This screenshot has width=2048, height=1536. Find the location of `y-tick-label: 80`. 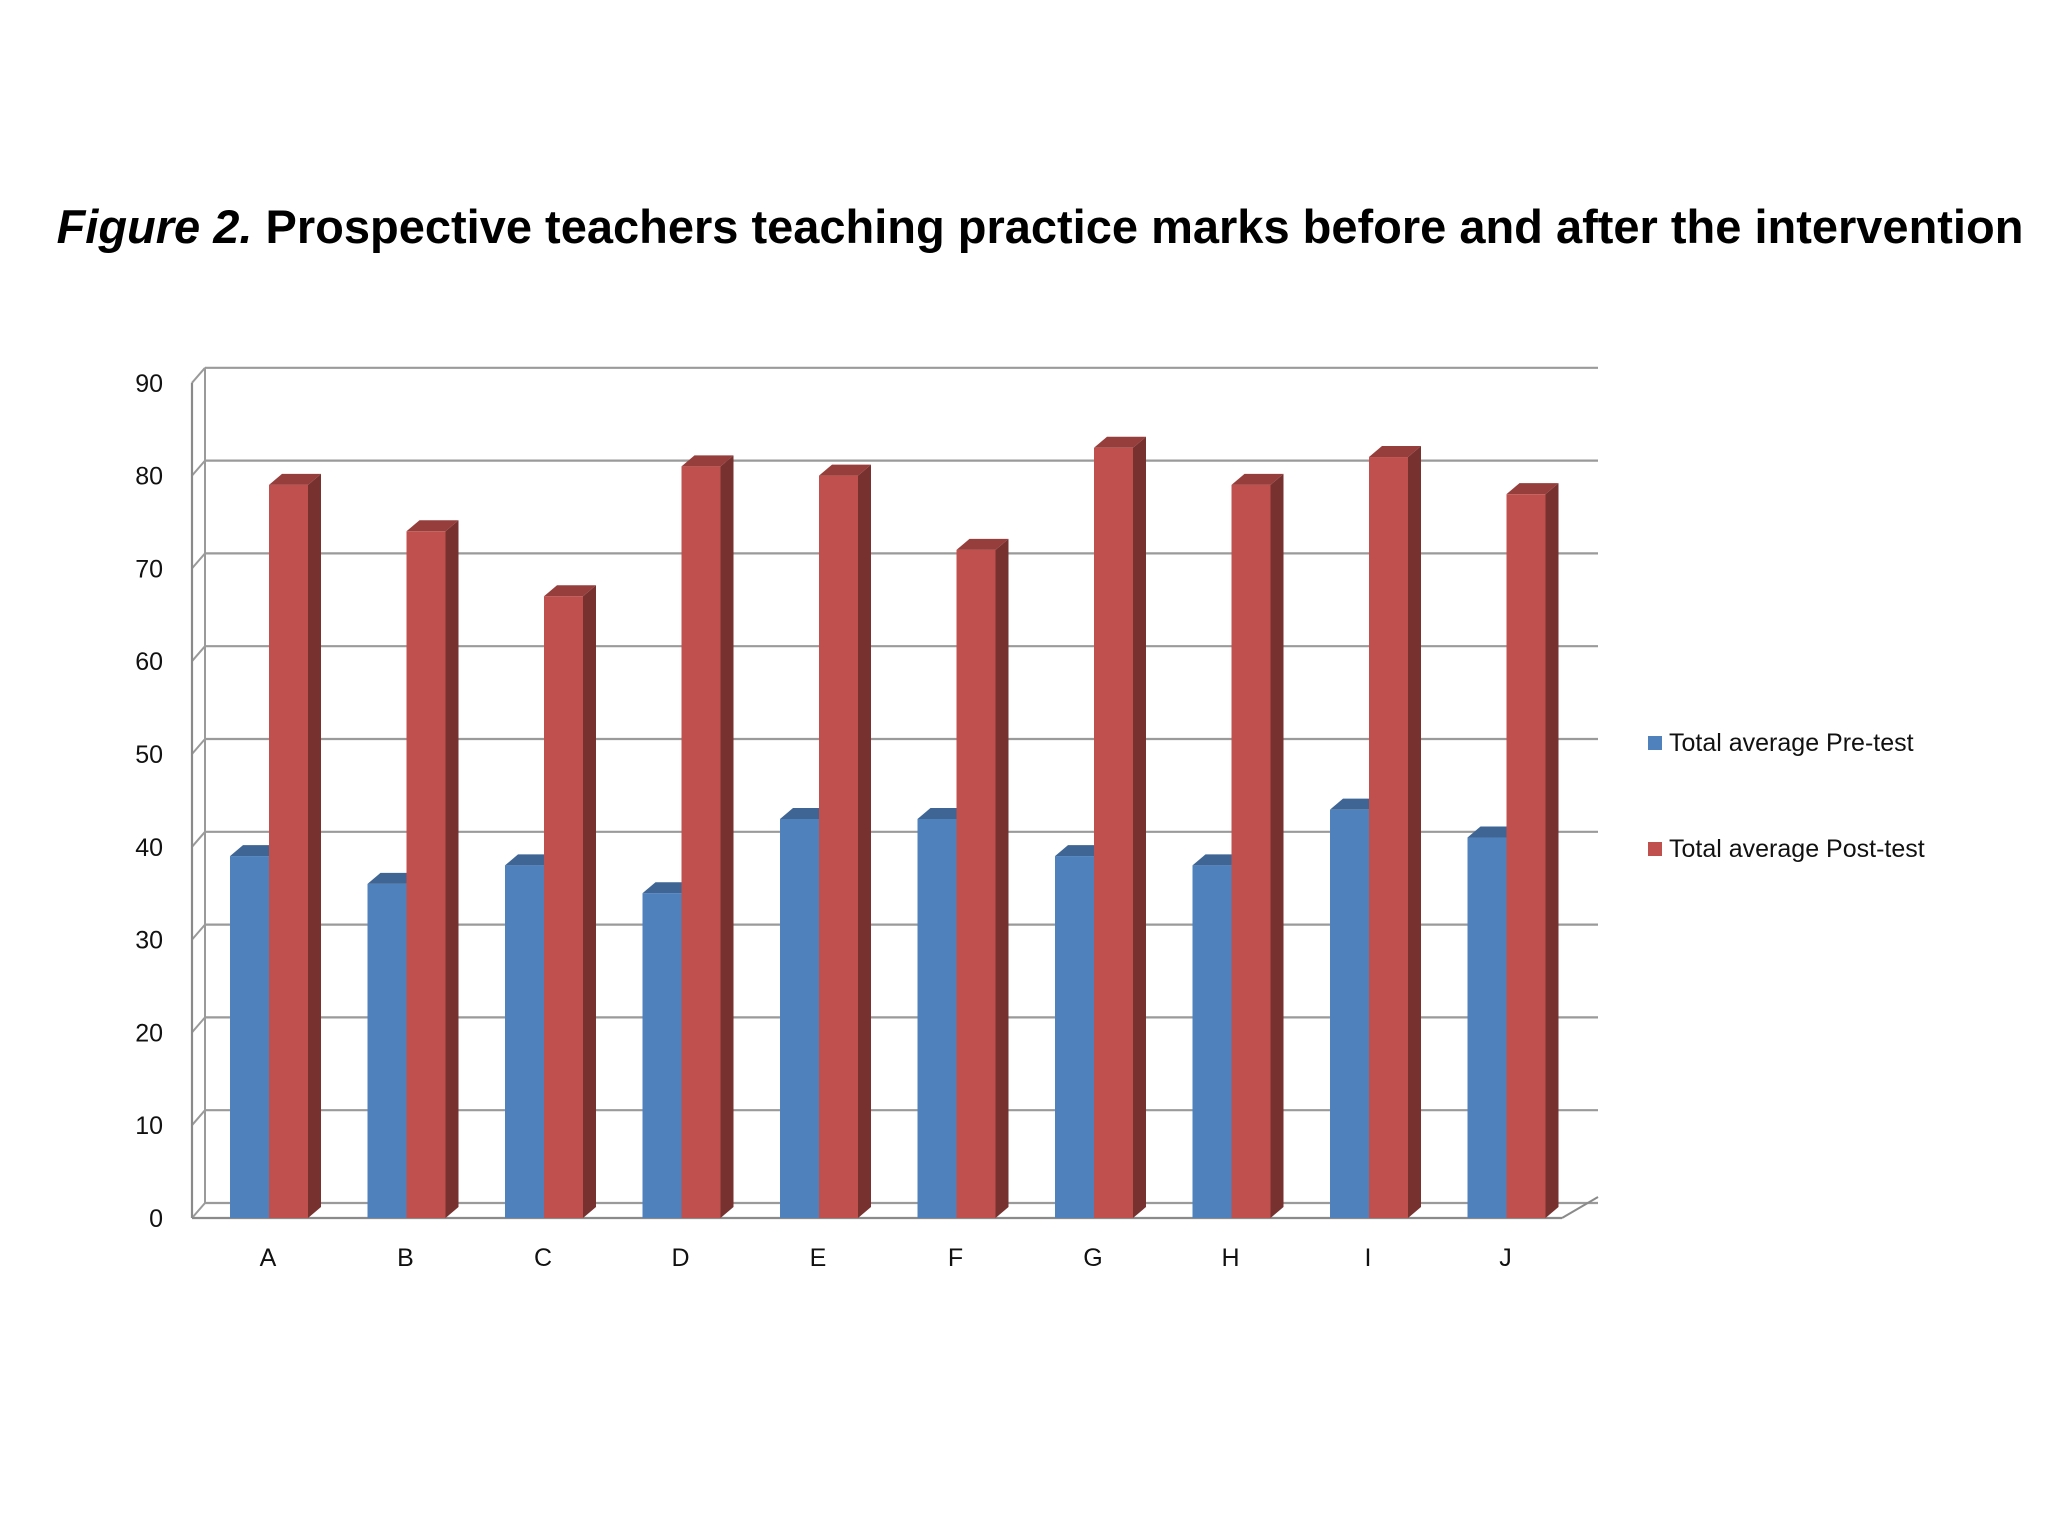

y-tick-label: 80 is located at coordinates (149, 477).